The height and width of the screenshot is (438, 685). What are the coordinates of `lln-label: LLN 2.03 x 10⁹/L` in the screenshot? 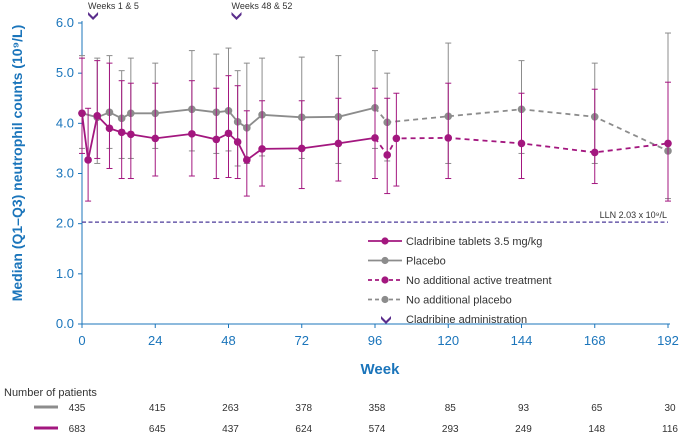 It's located at (633, 215).